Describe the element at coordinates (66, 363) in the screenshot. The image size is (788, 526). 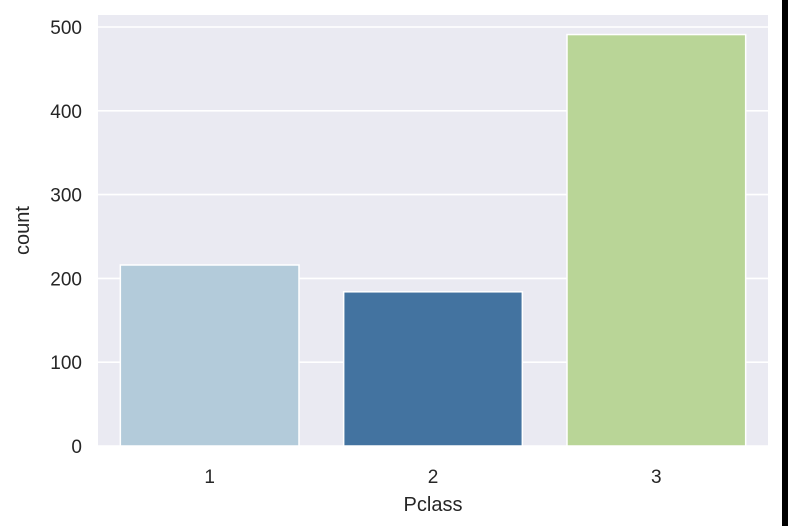
I see `y-tick-label: 100` at that location.